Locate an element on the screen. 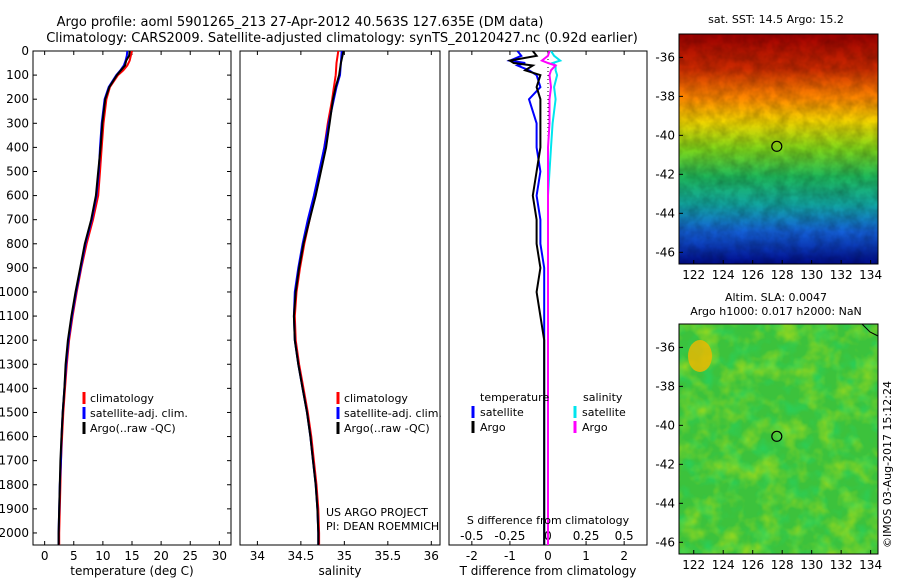  x-tick-label: 25 is located at coordinates (190, 556).